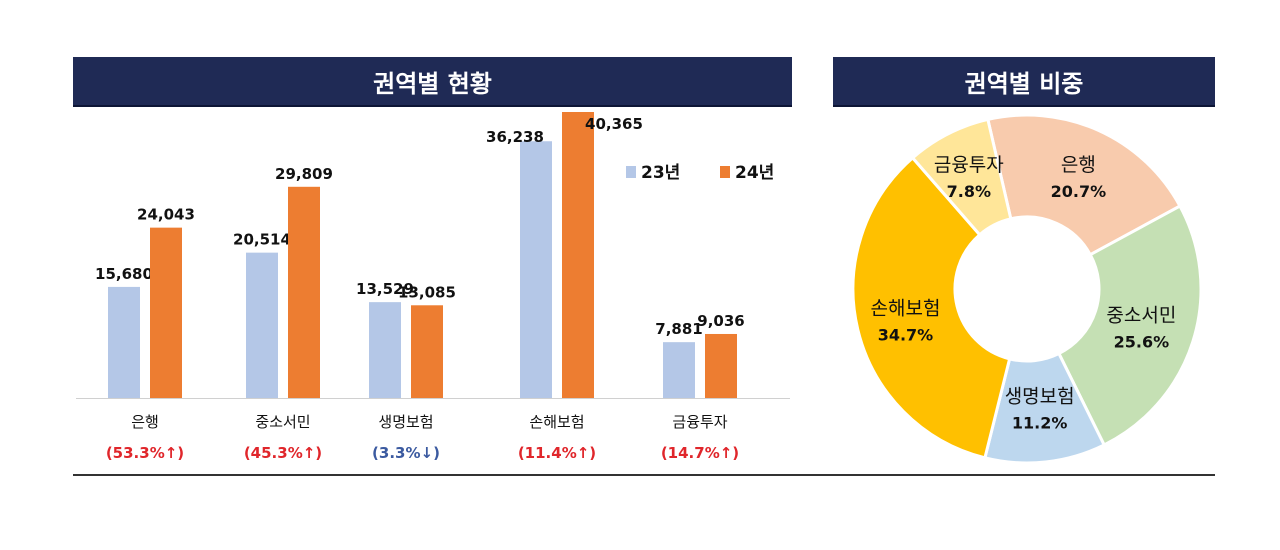 Image resolution: width=1280 pixels, height=550 pixels. I want to click on bar-chart-title: 권역별 현황, so click(432, 82).